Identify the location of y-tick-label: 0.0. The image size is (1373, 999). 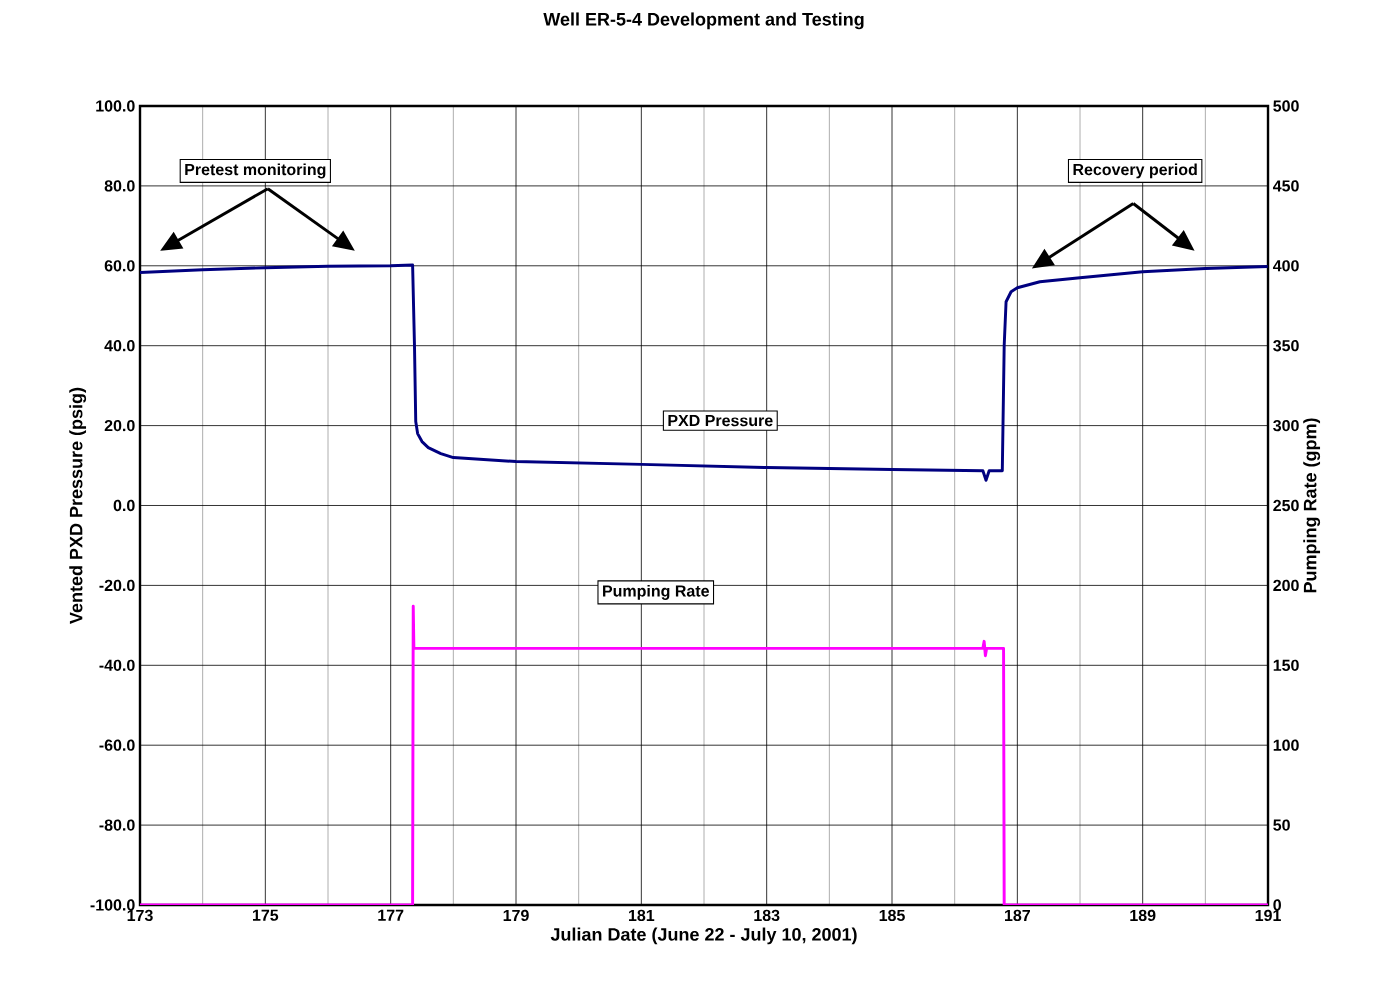
(124, 505).